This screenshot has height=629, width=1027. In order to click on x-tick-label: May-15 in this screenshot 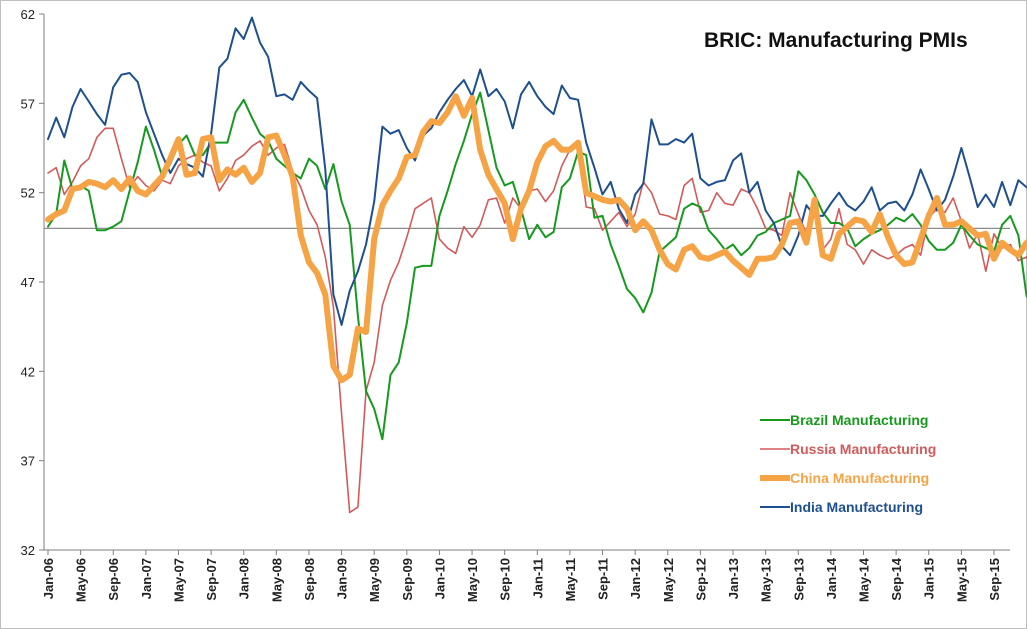, I will do `click(961, 580)`.